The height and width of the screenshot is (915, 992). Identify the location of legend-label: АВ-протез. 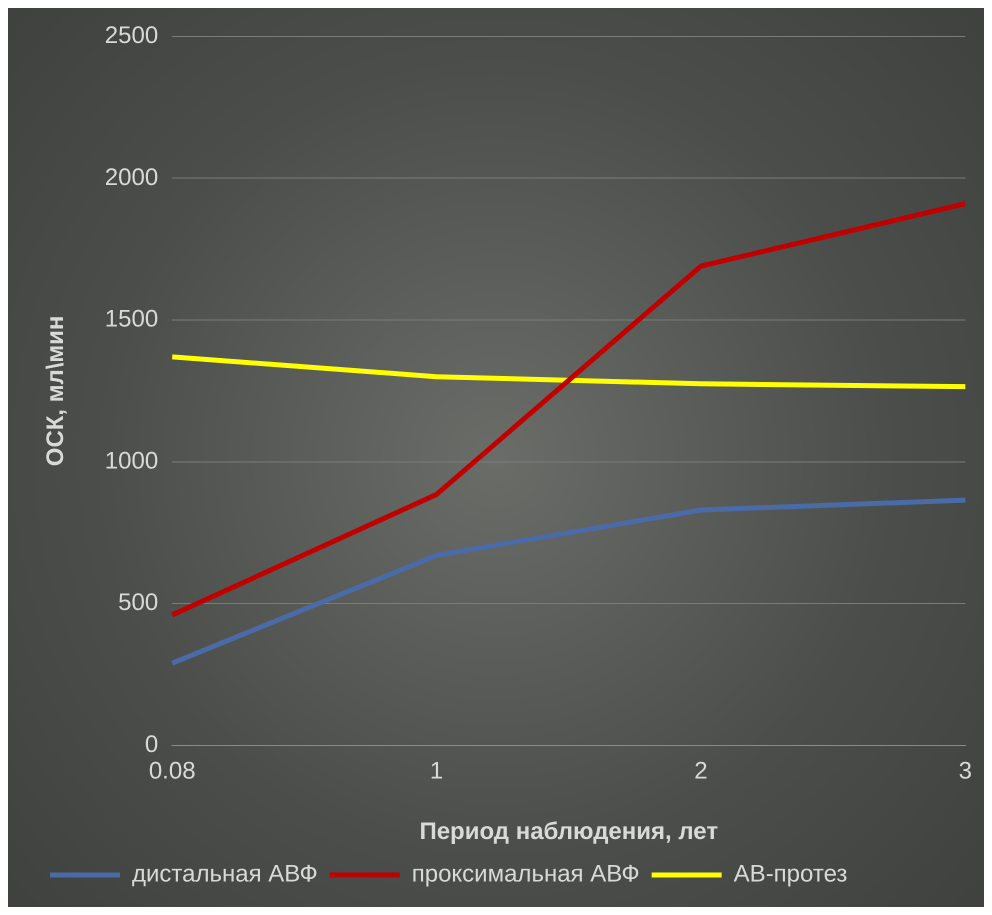
(791, 874).